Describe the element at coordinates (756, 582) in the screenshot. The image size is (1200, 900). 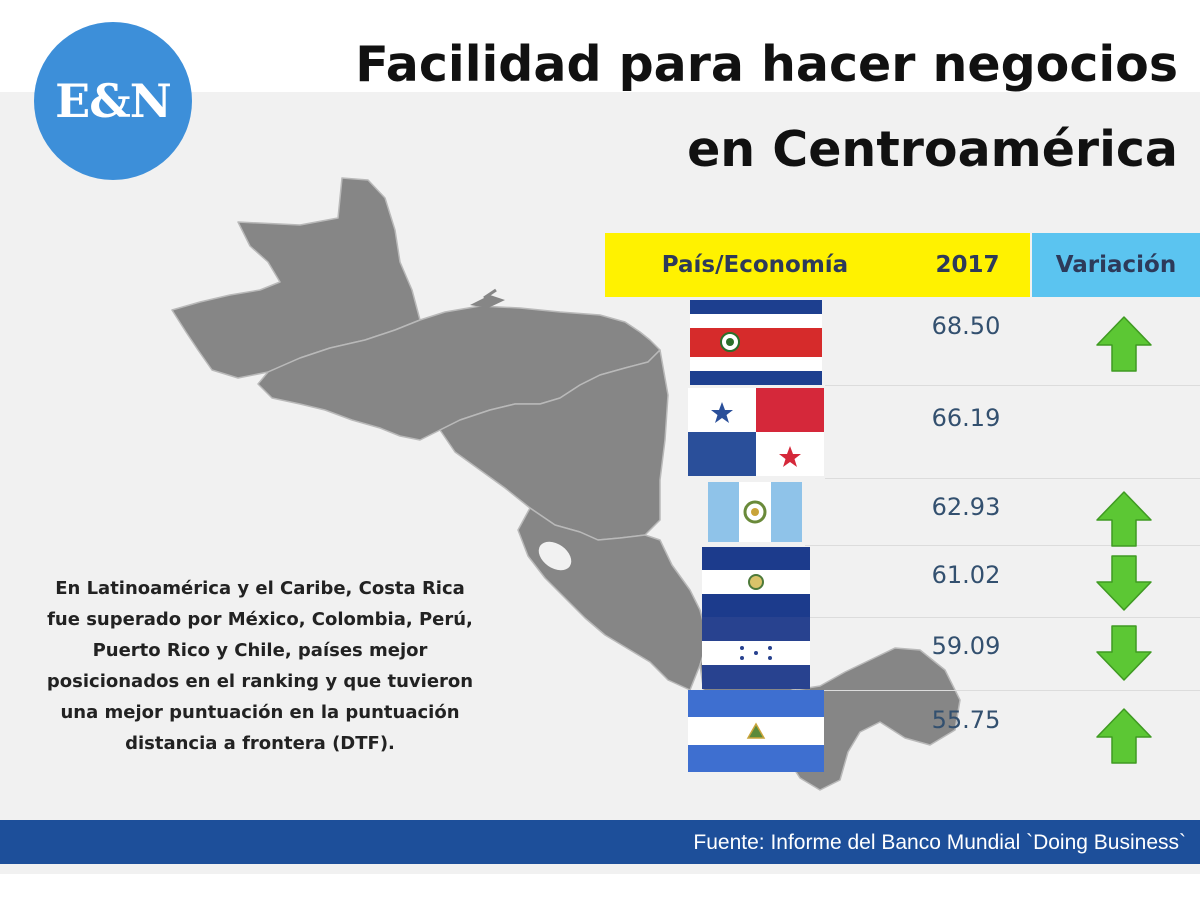
I see `el-salvador-flag-icon` at that location.